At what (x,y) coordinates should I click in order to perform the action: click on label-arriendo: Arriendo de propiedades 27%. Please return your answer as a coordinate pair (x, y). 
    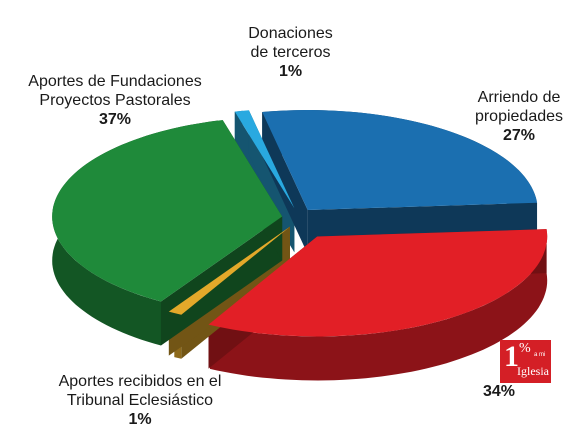
    Looking at the image, I should click on (519, 116).